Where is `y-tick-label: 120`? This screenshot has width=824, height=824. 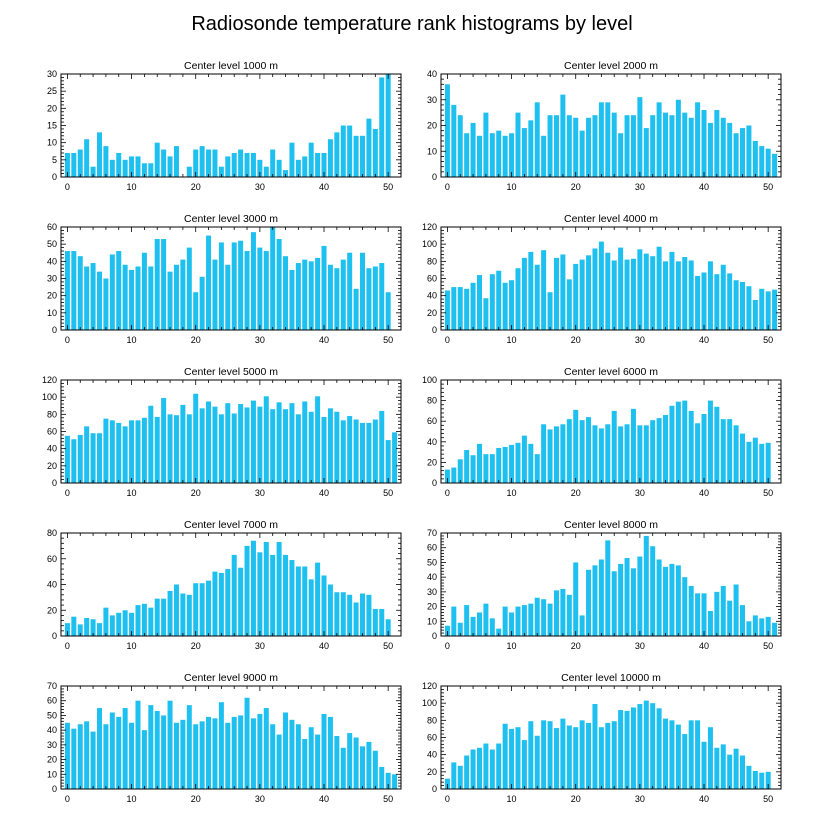 y-tick-label: 120 is located at coordinates (49, 380).